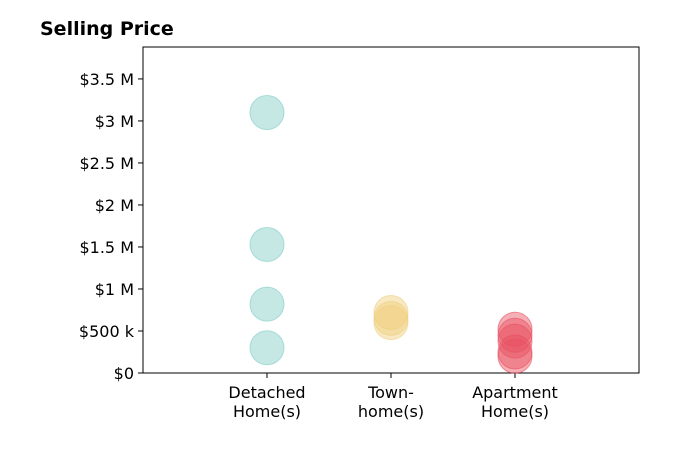  What do you see at coordinates (124, 373) in the screenshot?
I see `y-tick-label: $0` at bounding box center [124, 373].